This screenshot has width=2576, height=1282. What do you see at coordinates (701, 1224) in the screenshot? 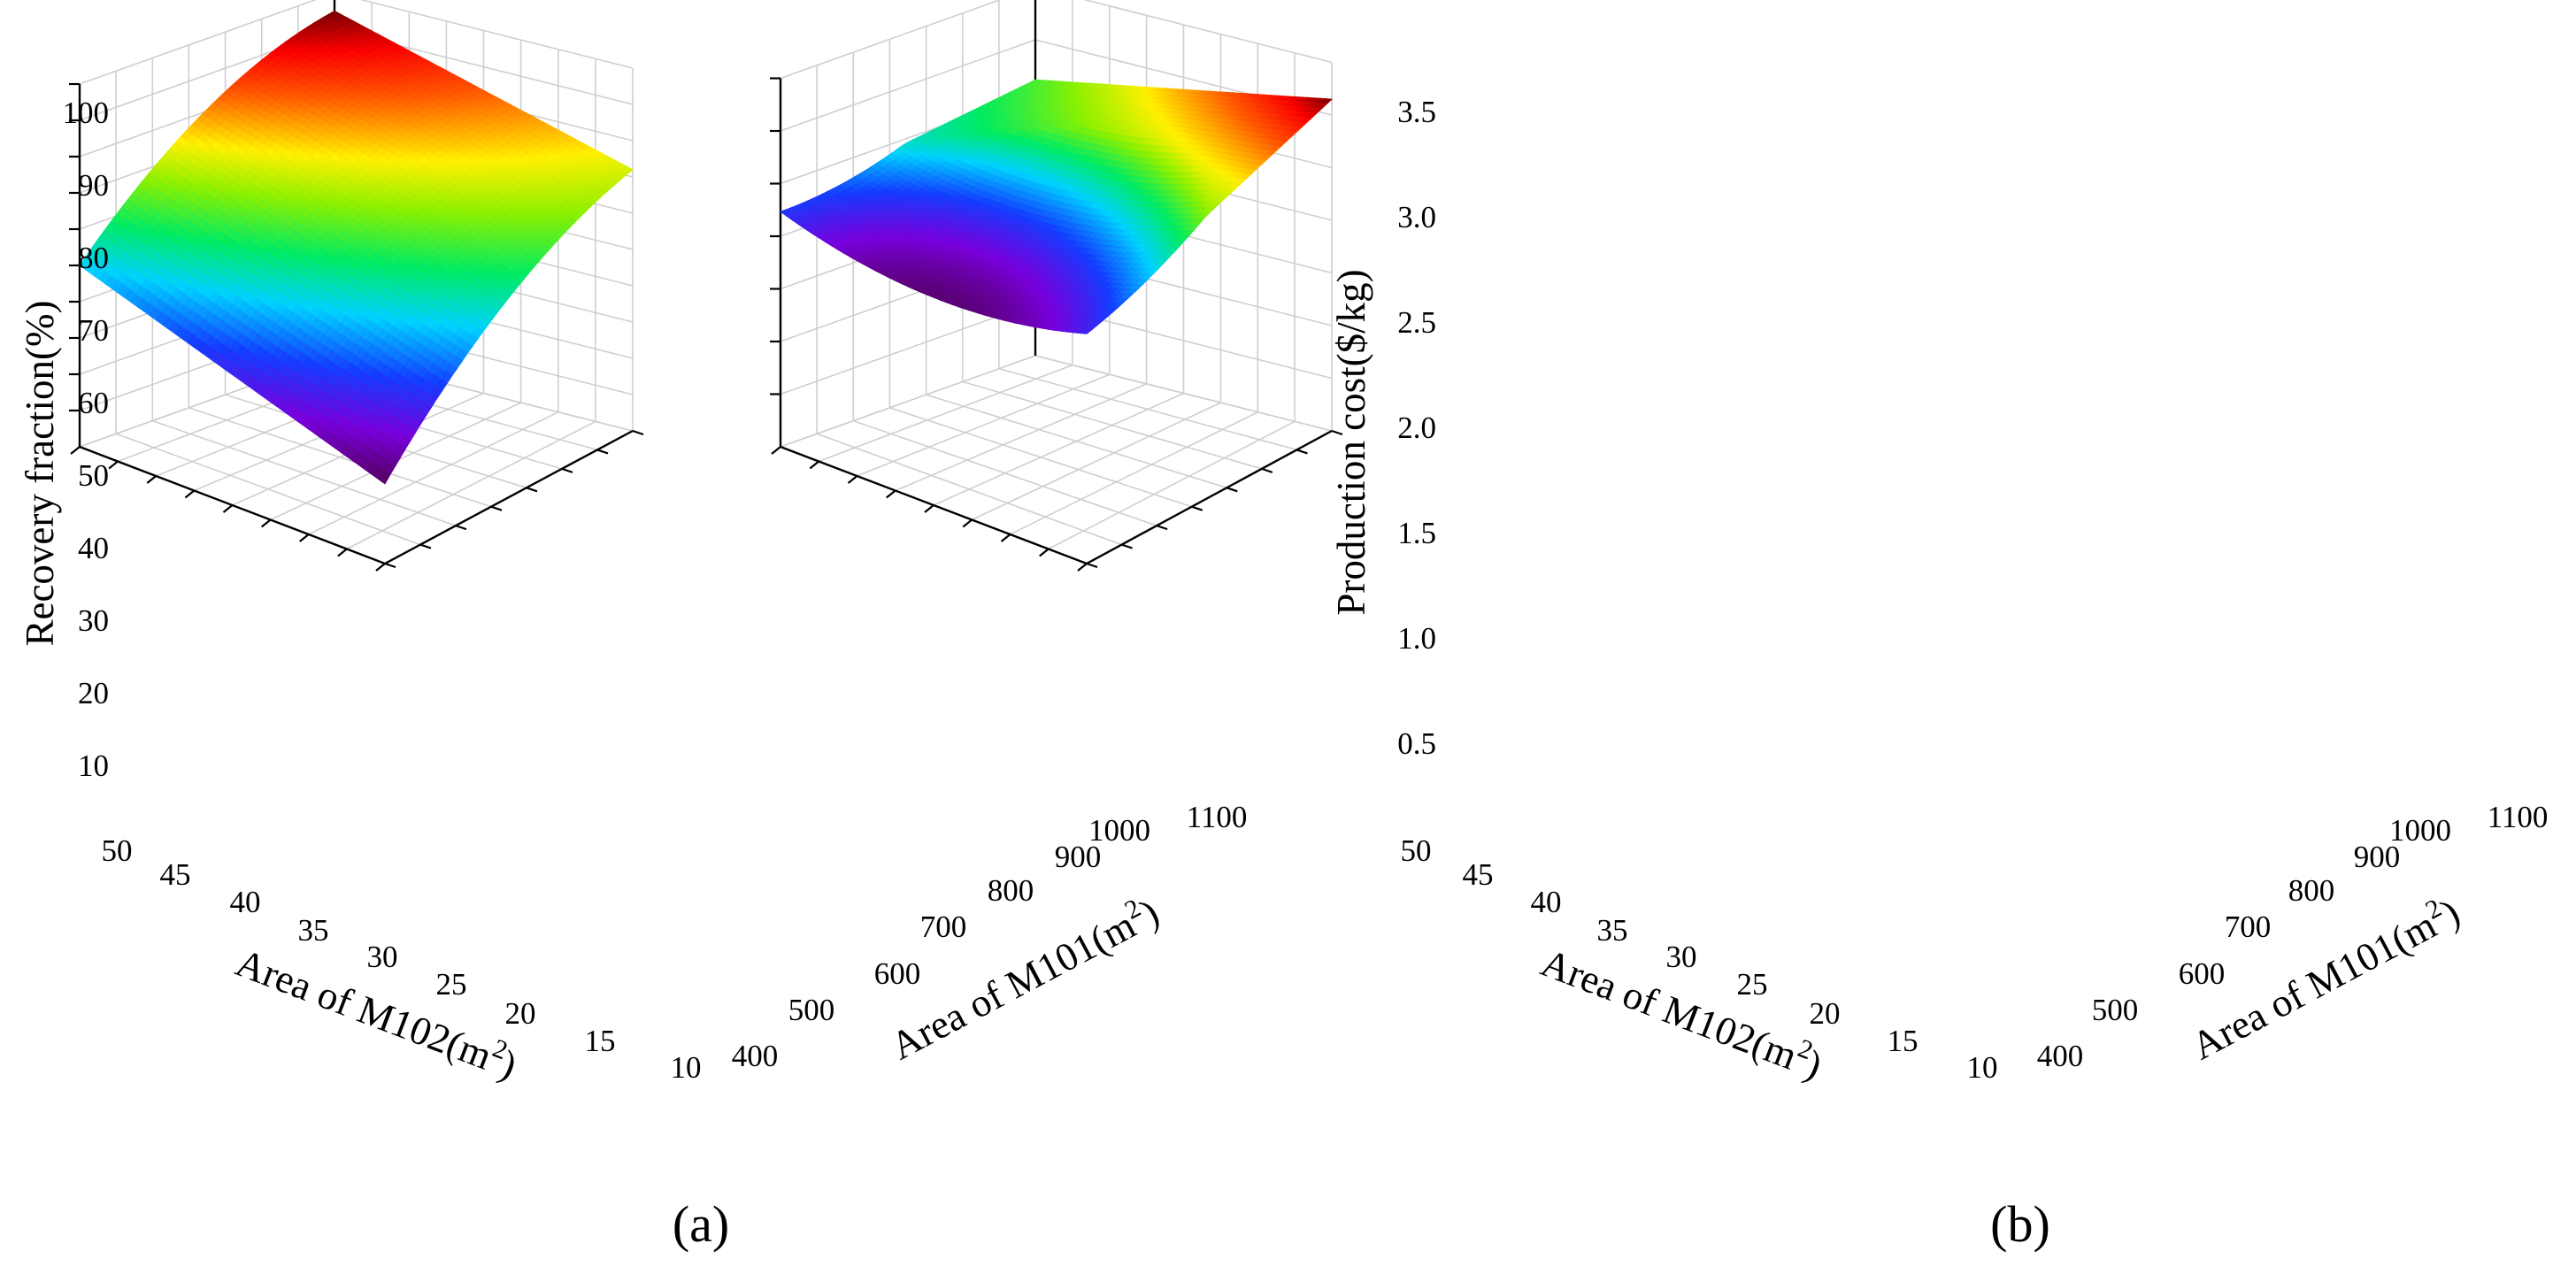
I see `panel-a-label: (a)` at bounding box center [701, 1224].